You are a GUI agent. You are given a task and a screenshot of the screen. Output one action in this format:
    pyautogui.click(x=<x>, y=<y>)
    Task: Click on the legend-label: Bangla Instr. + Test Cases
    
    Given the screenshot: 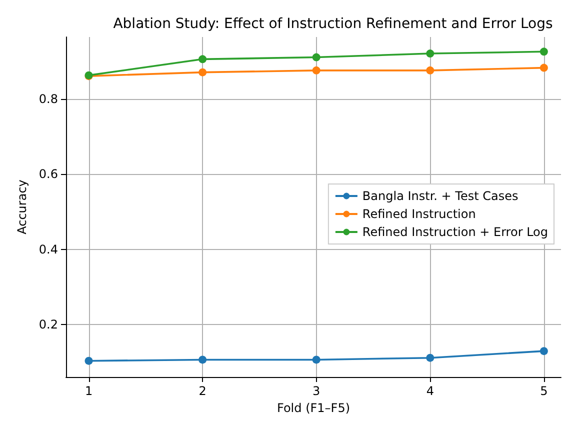 What is the action you would take?
    pyautogui.click(x=440, y=196)
    